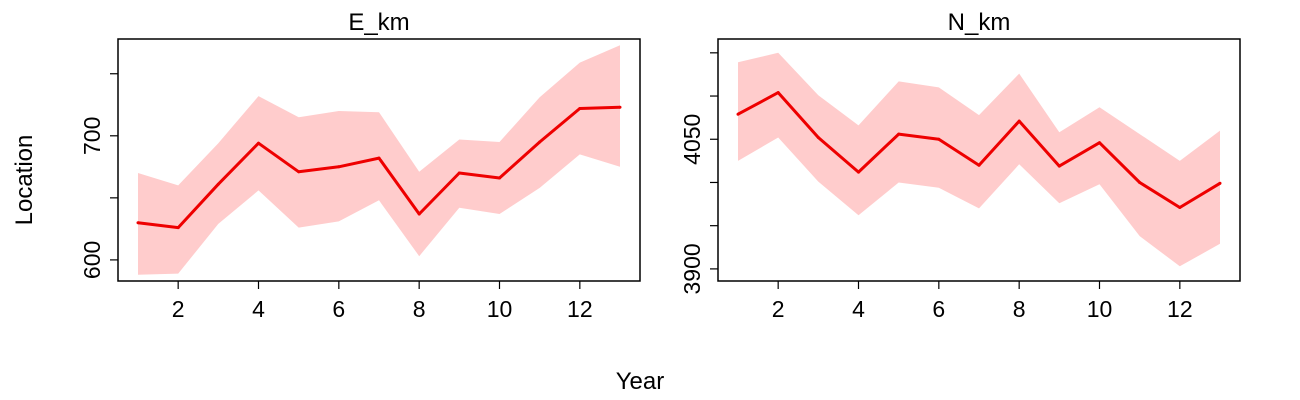  I want to click on x-tick-label-e-km-4: 4, so click(258, 309).